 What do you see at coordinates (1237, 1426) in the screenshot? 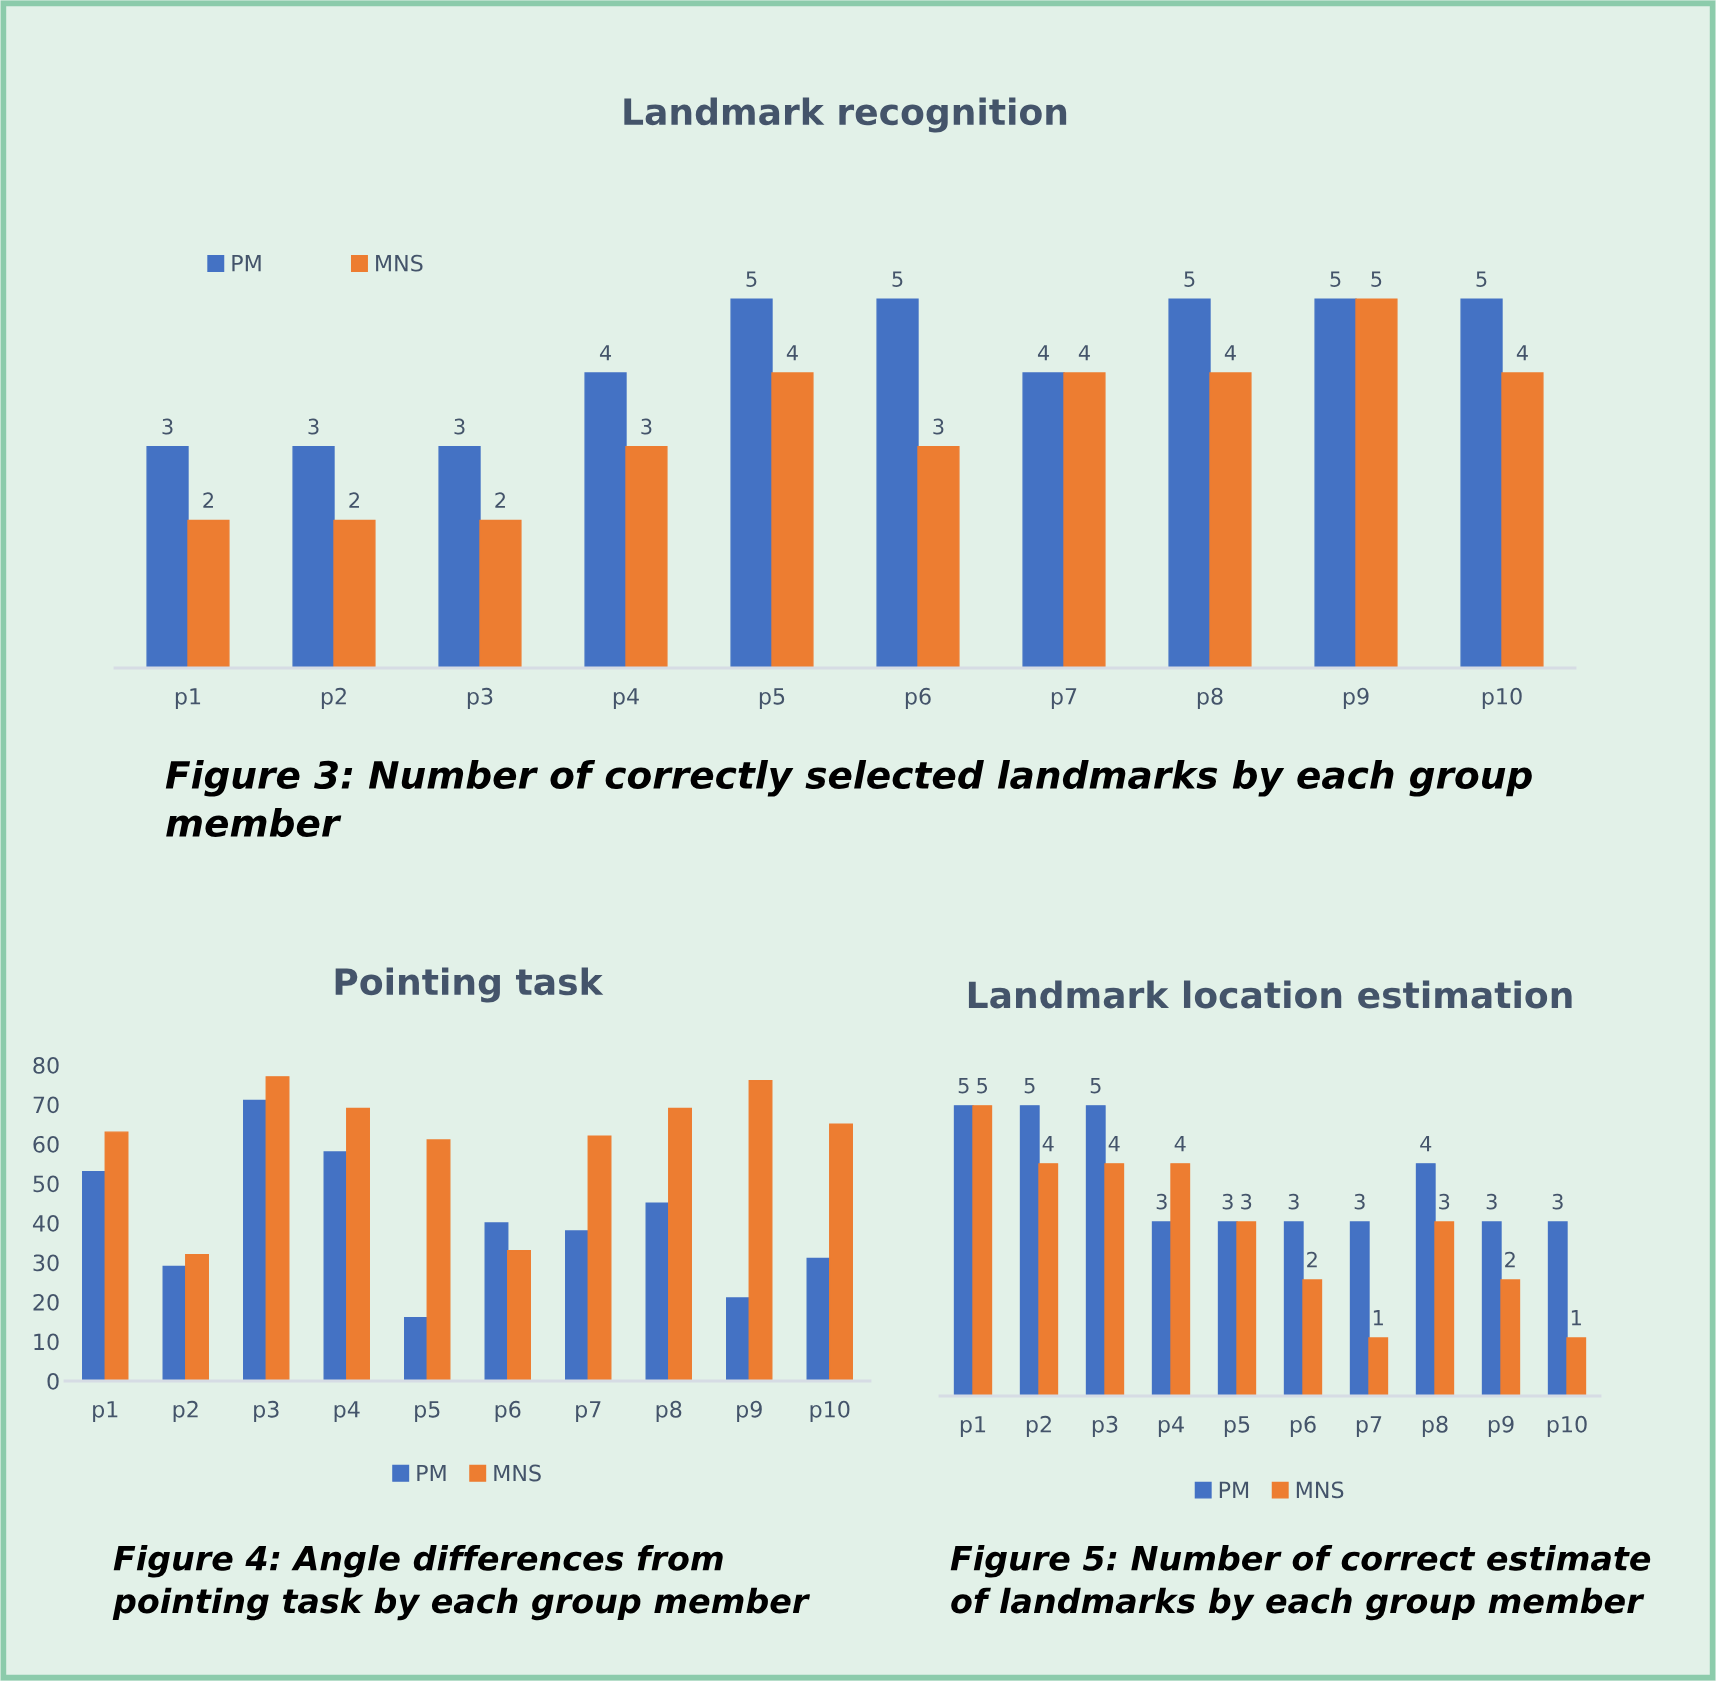
I see `x-tick-label: p5` at bounding box center [1237, 1426].